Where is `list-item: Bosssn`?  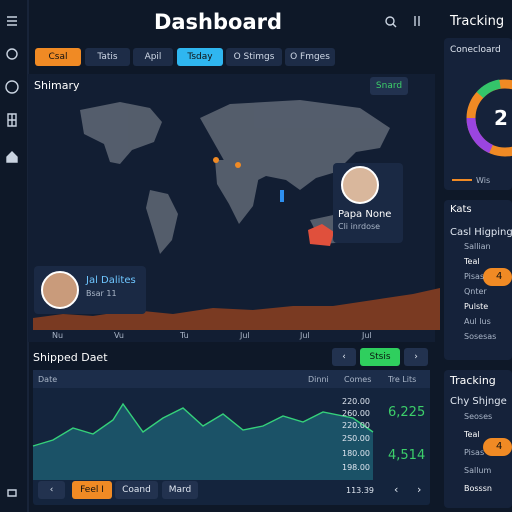 list-item: Bosssn is located at coordinates (478, 488).